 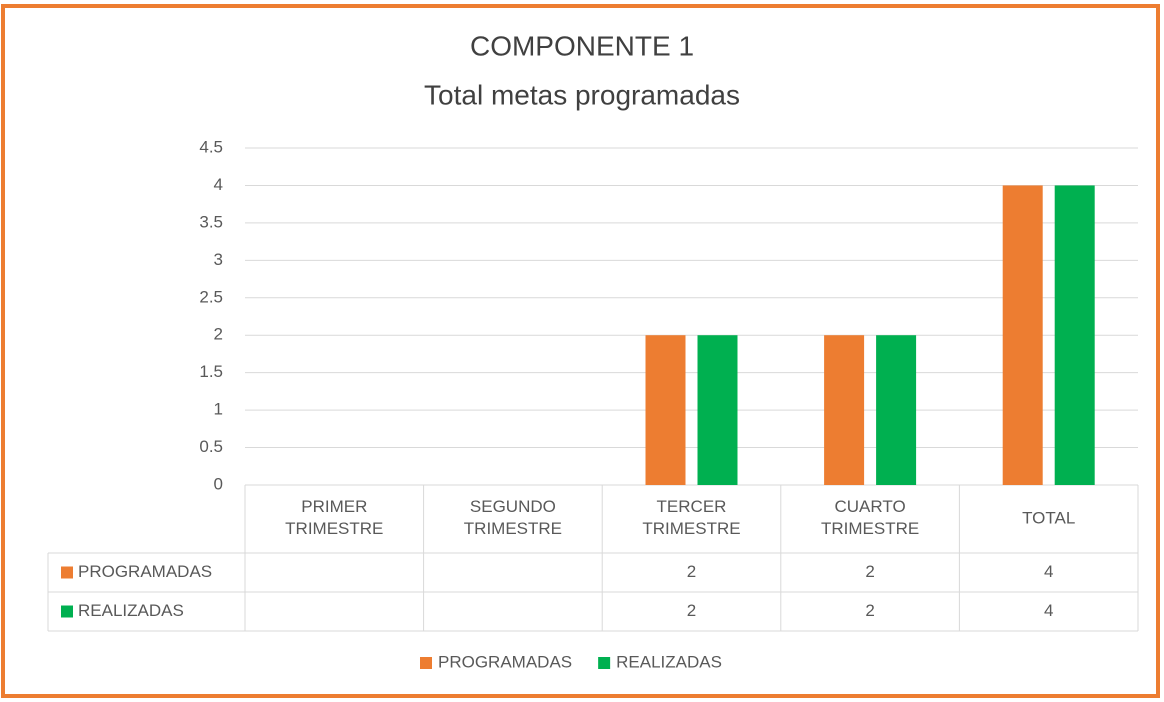 I want to click on x-tick-label-line: CUARTO, so click(x=870, y=506).